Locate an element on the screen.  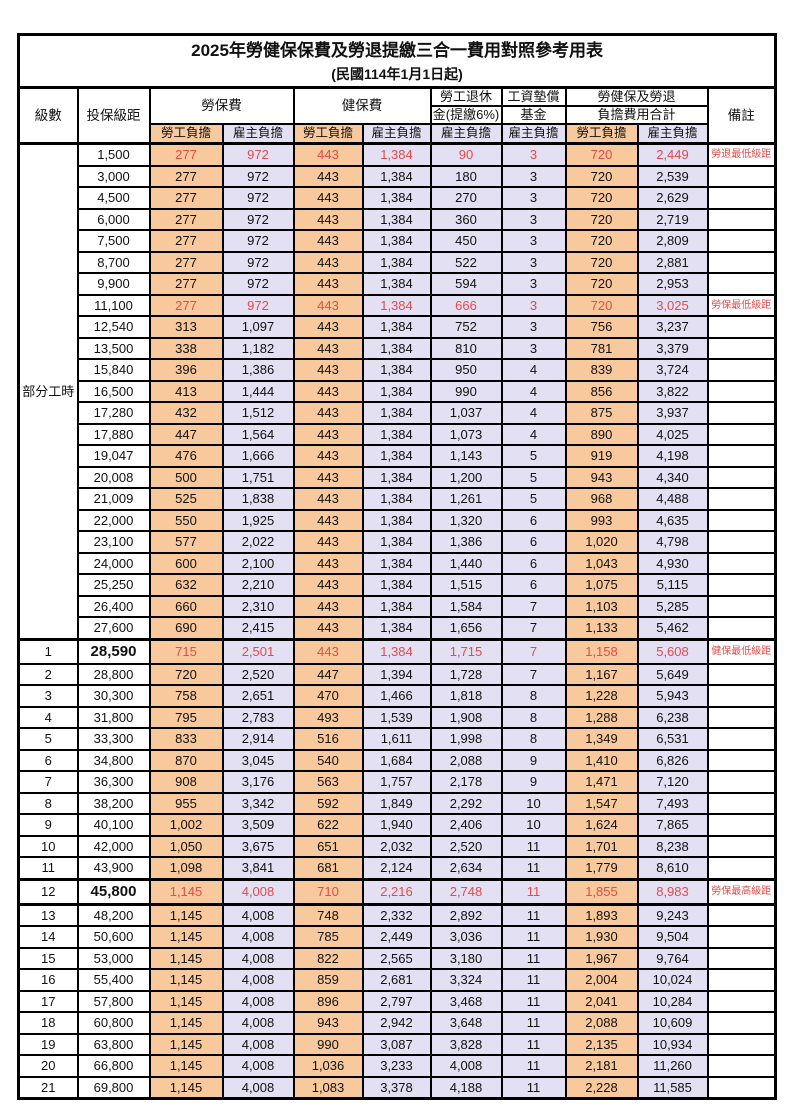
cell-labor-employer: 1,751 is located at coordinates (258, 477).